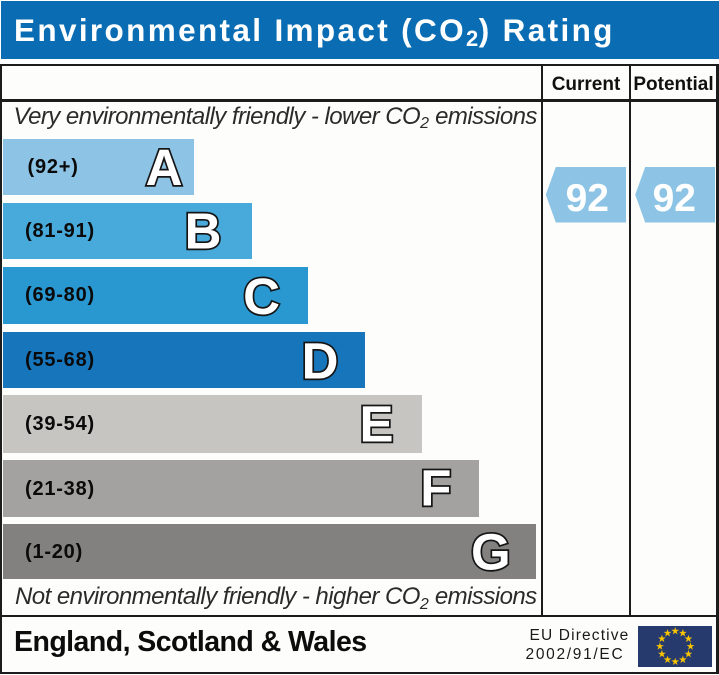 This screenshot has width=719, height=675. I want to click on svg-text: C, so click(261, 296).